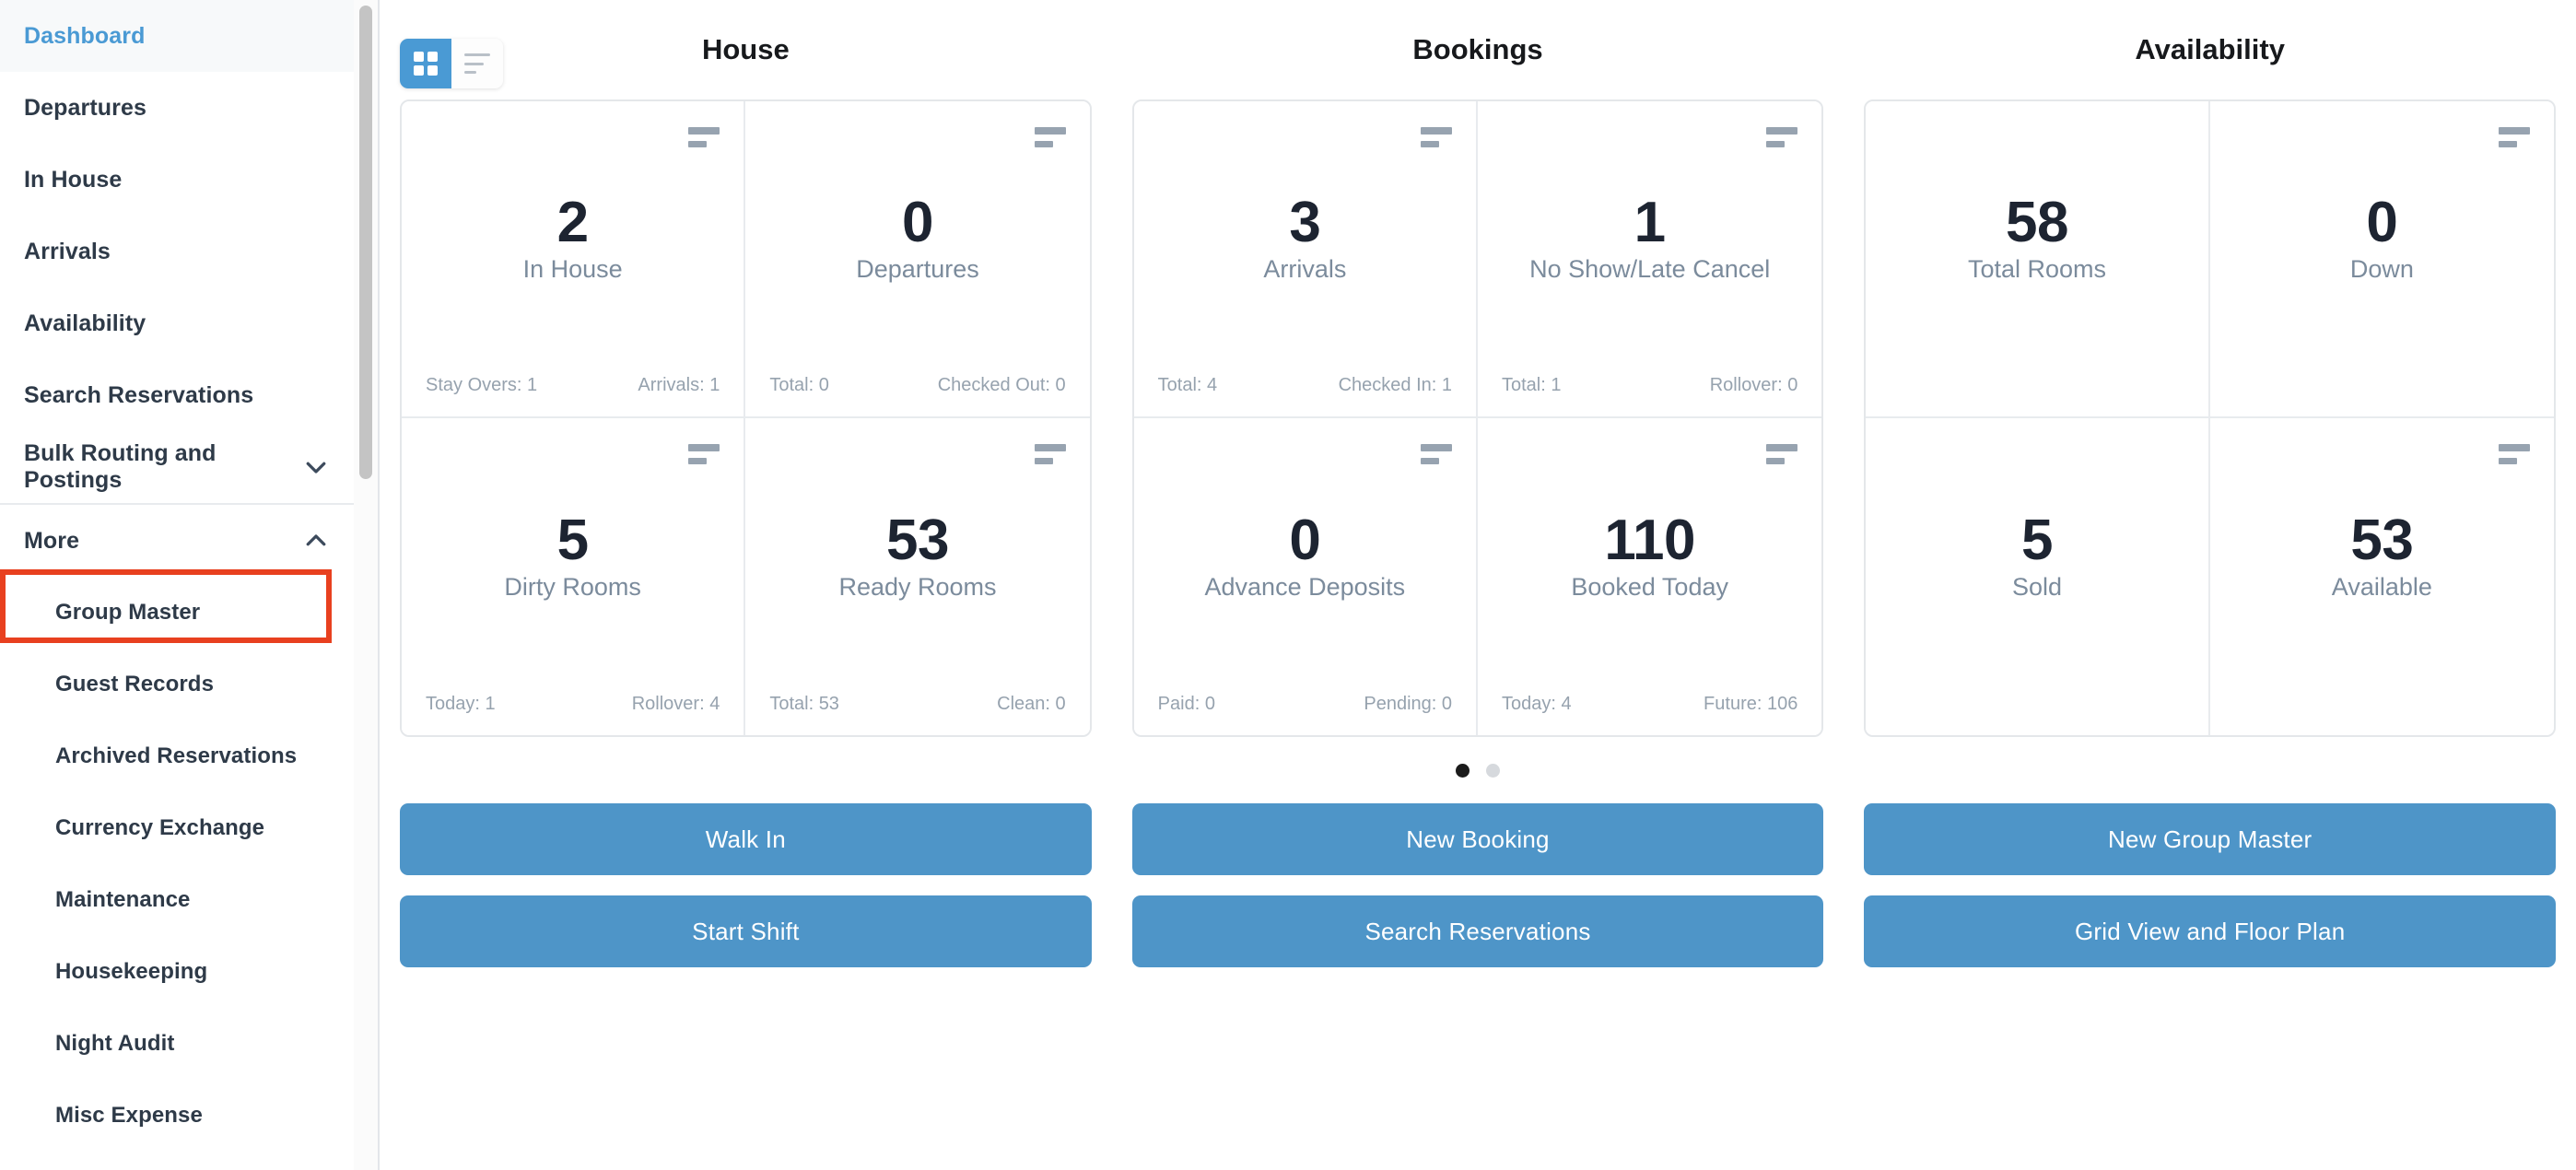  I want to click on stat-card: 1 No Show/Late Cancel Total: 1 Rollover: 0, so click(1650, 259).